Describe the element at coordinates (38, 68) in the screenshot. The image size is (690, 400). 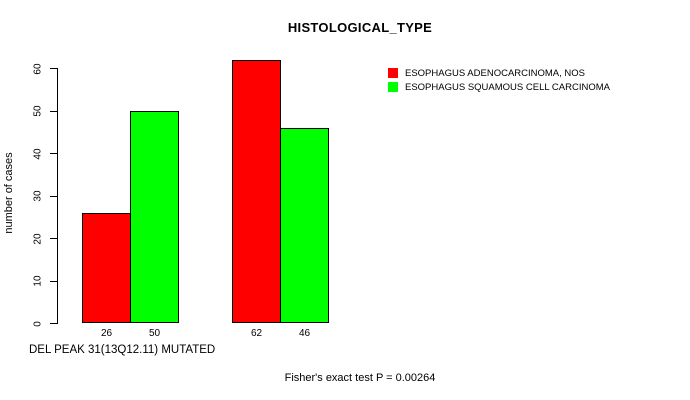
I see `y-tick-label: 60` at that location.